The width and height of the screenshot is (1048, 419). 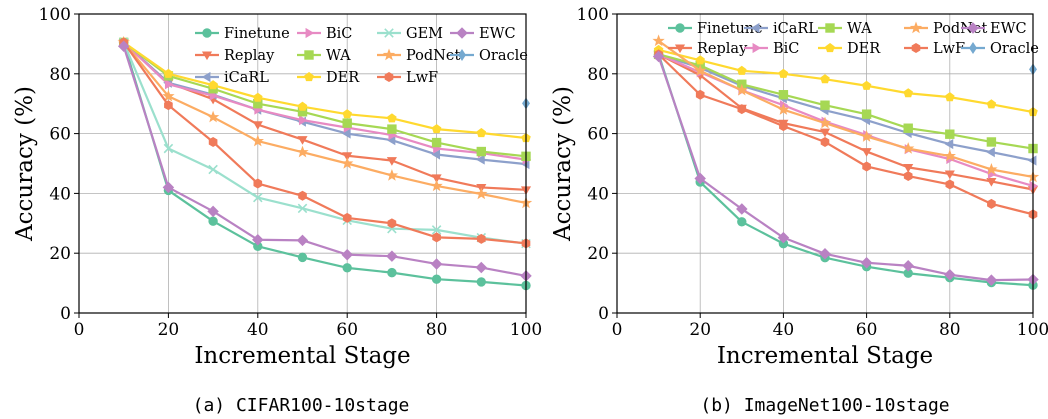 What do you see at coordinates (598, 75) in the screenshot?
I see `y-tick-label: 80` at bounding box center [598, 75].